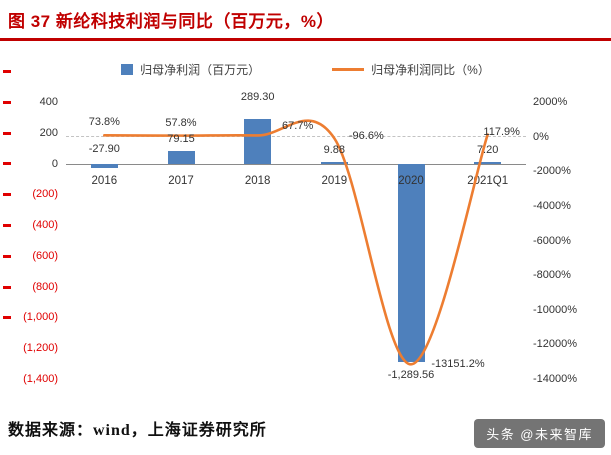  What do you see at coordinates (104, 122) in the screenshot?
I see `line-data-label: 73.8%` at bounding box center [104, 122].